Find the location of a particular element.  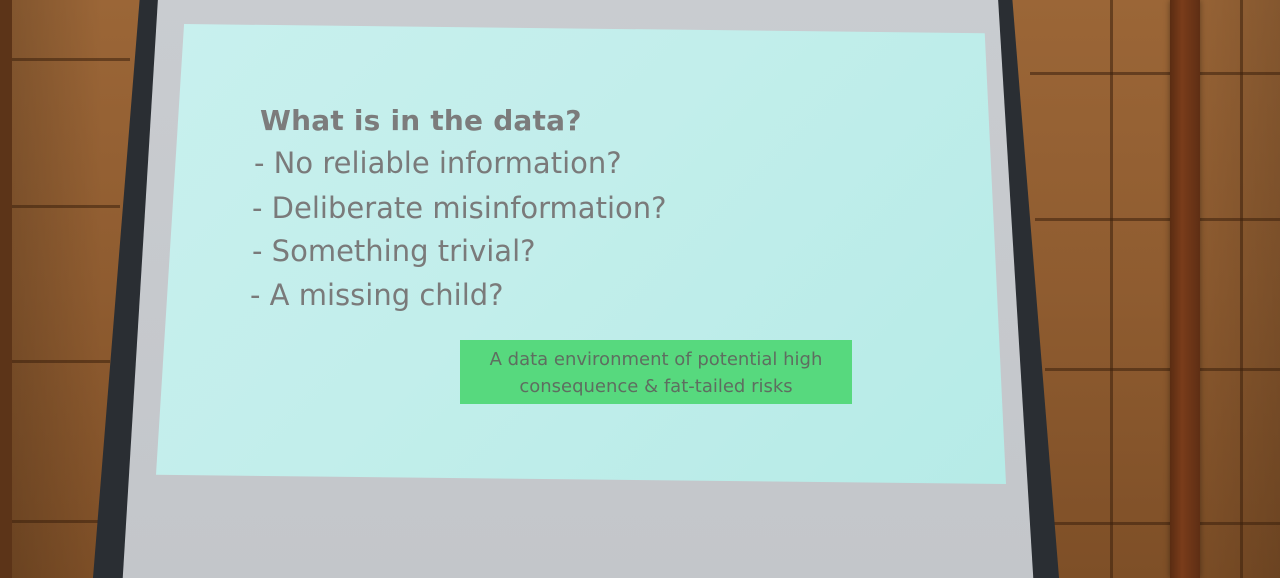

slide-bullet: - A missing child? is located at coordinates (377, 295).